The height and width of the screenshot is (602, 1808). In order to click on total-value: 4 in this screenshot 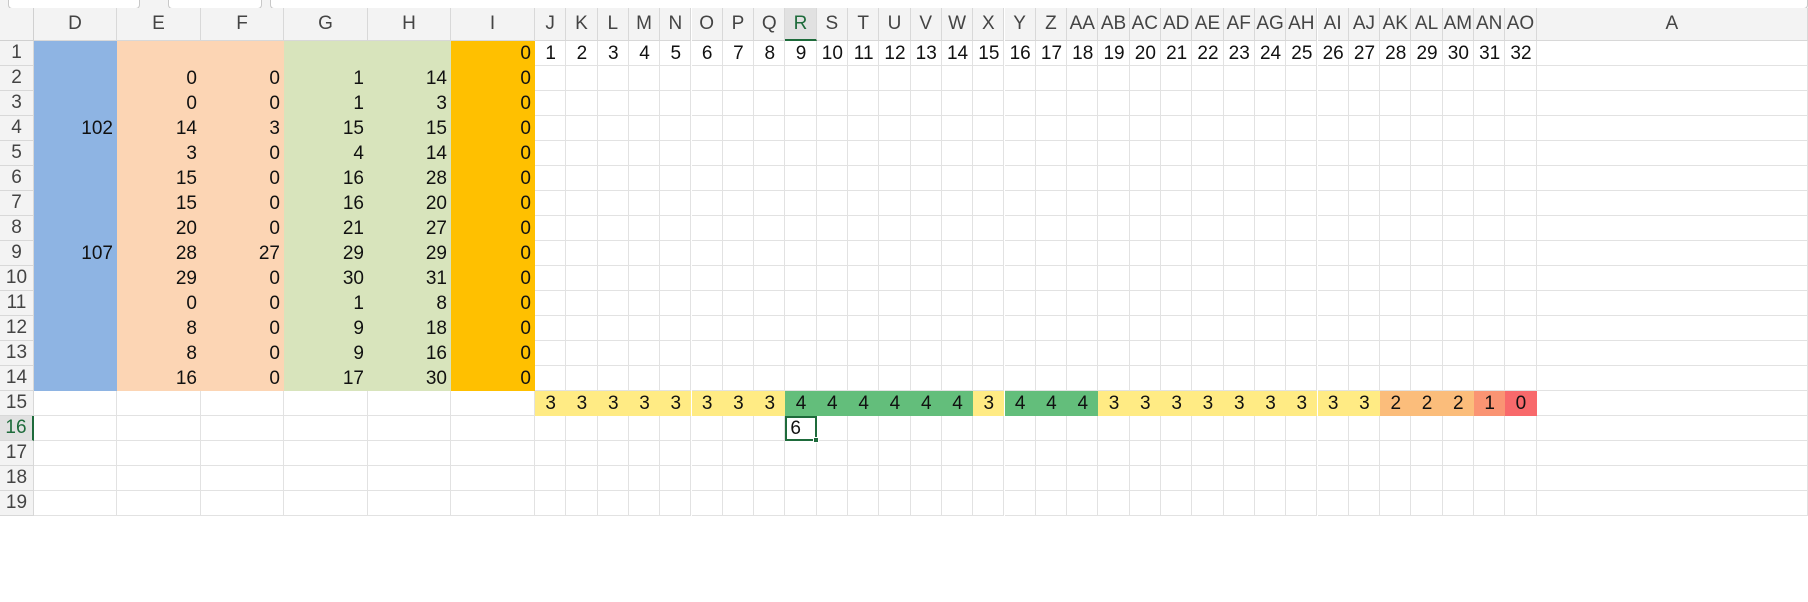, I will do `click(1083, 403)`.